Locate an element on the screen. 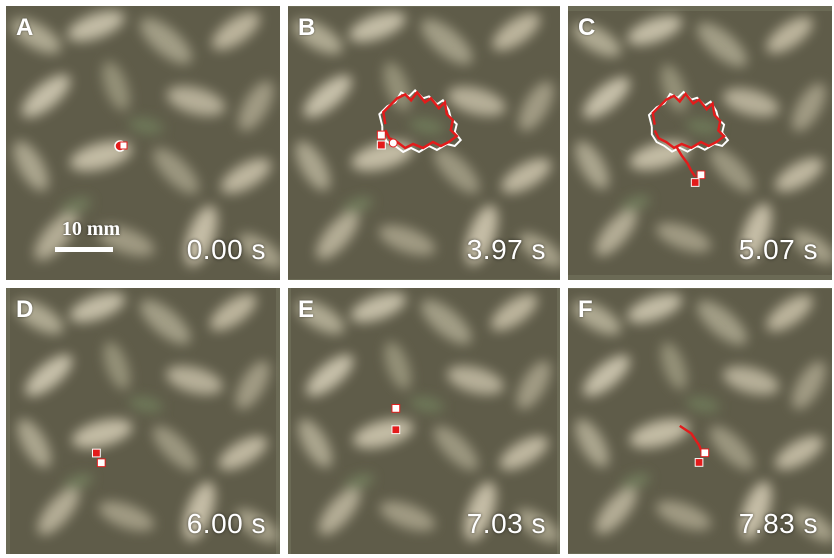 The height and width of the screenshot is (558, 834). timestamp: 3.97 s is located at coordinates (506, 249).